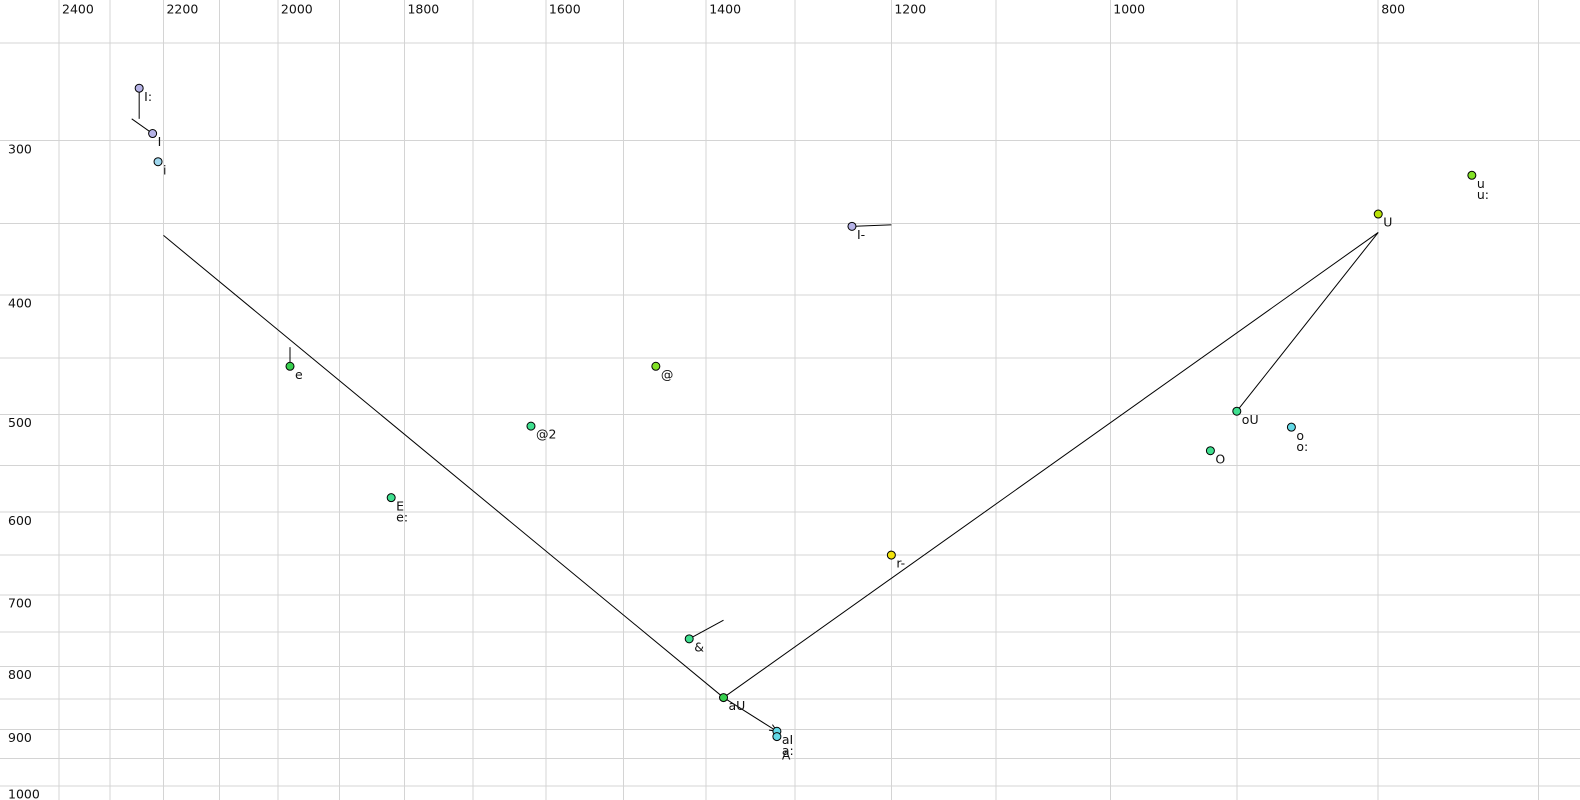 This screenshot has height=800, width=1580. Describe the element at coordinates (1210, 451) in the screenshot. I see `vowel-point-O` at that location.